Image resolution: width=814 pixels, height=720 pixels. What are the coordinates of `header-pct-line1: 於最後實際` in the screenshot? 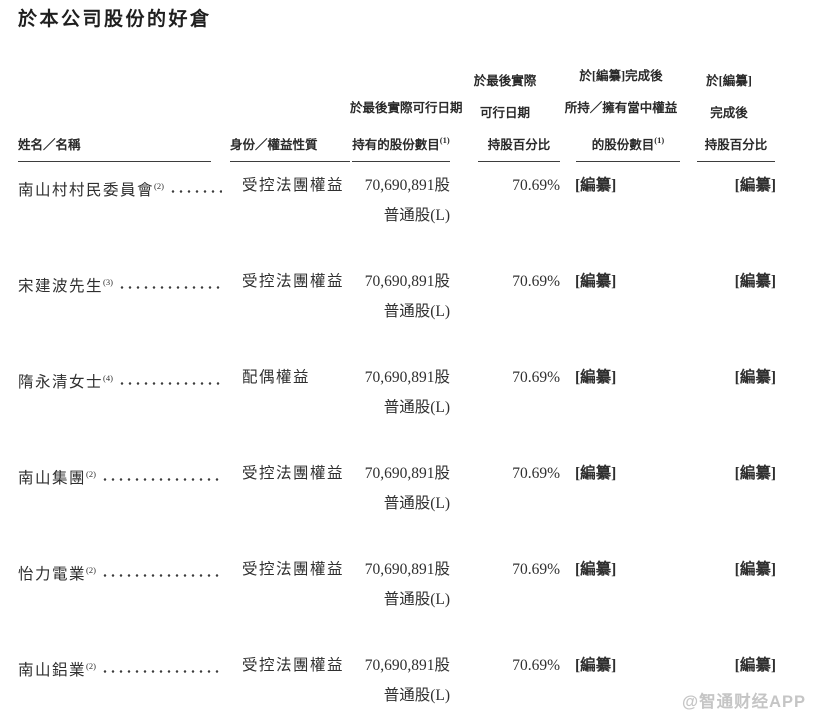 It's located at (505, 81).